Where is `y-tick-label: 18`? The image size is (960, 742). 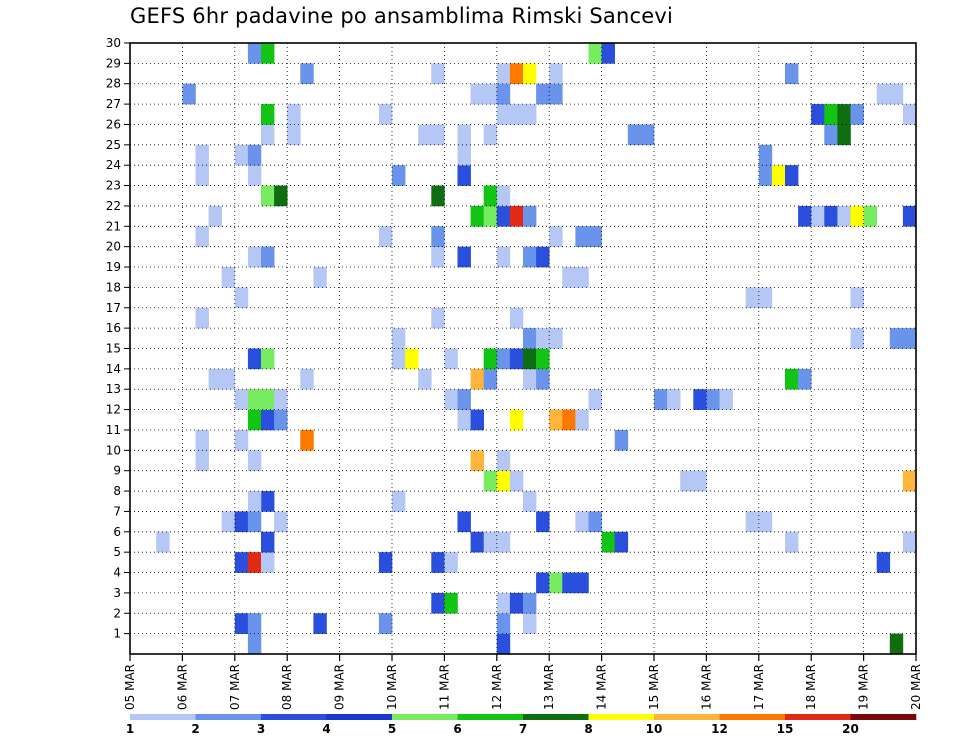
y-tick-label: 18 is located at coordinates (113, 287).